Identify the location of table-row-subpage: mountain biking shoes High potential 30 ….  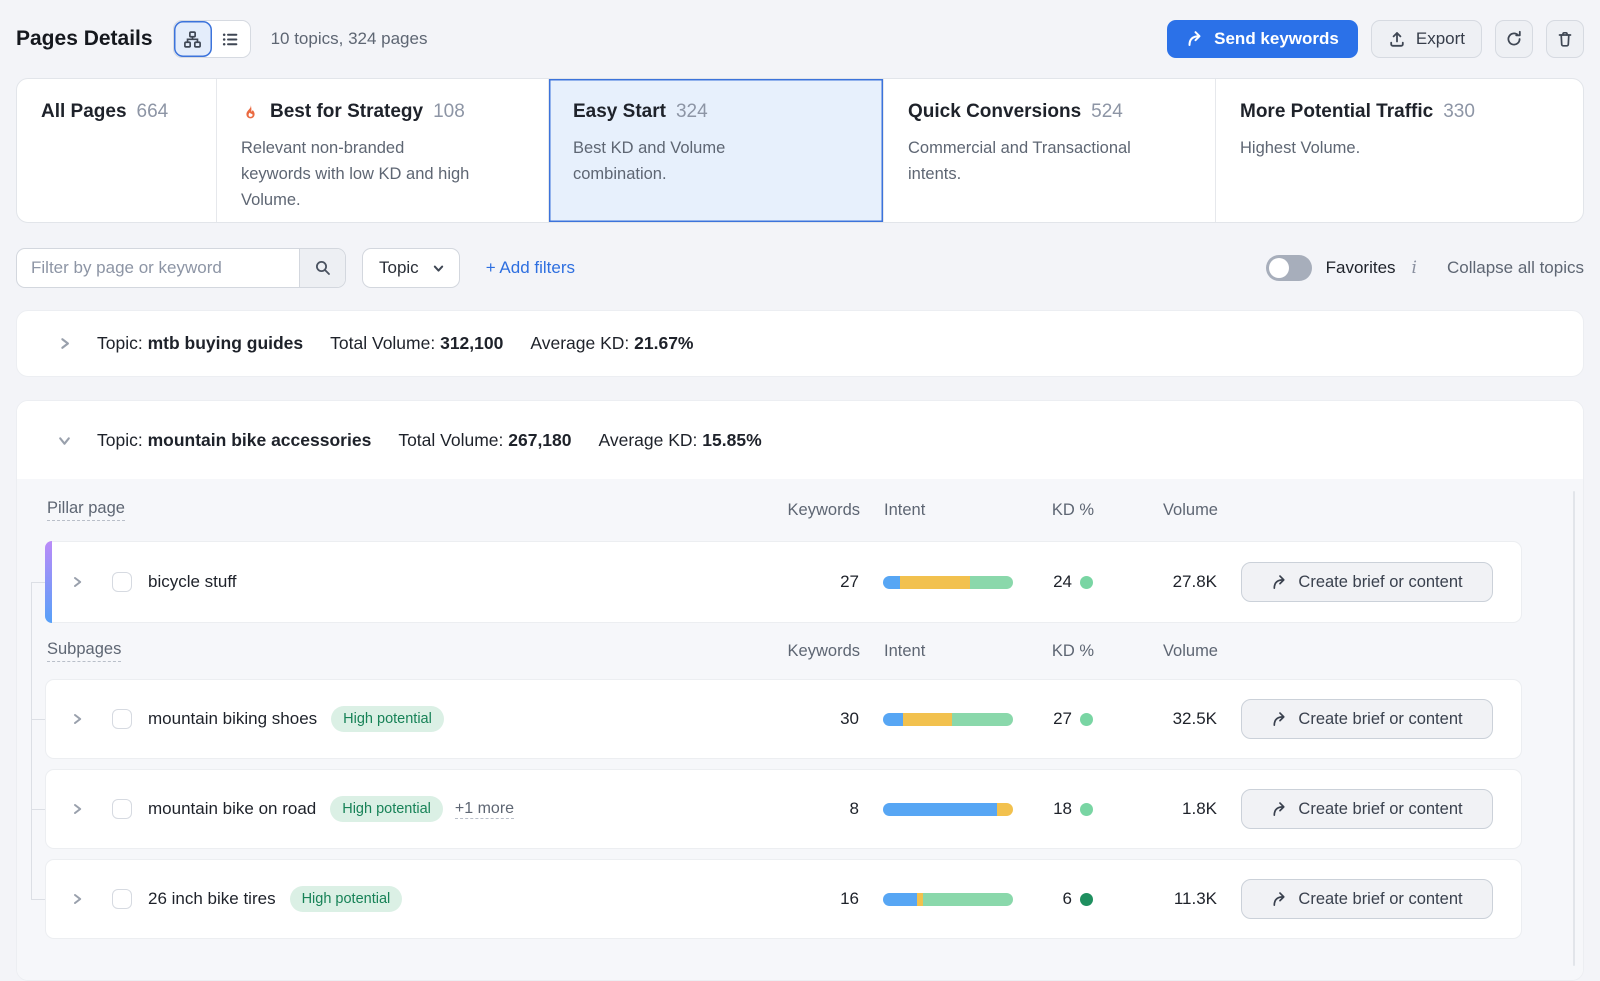
(783, 719).